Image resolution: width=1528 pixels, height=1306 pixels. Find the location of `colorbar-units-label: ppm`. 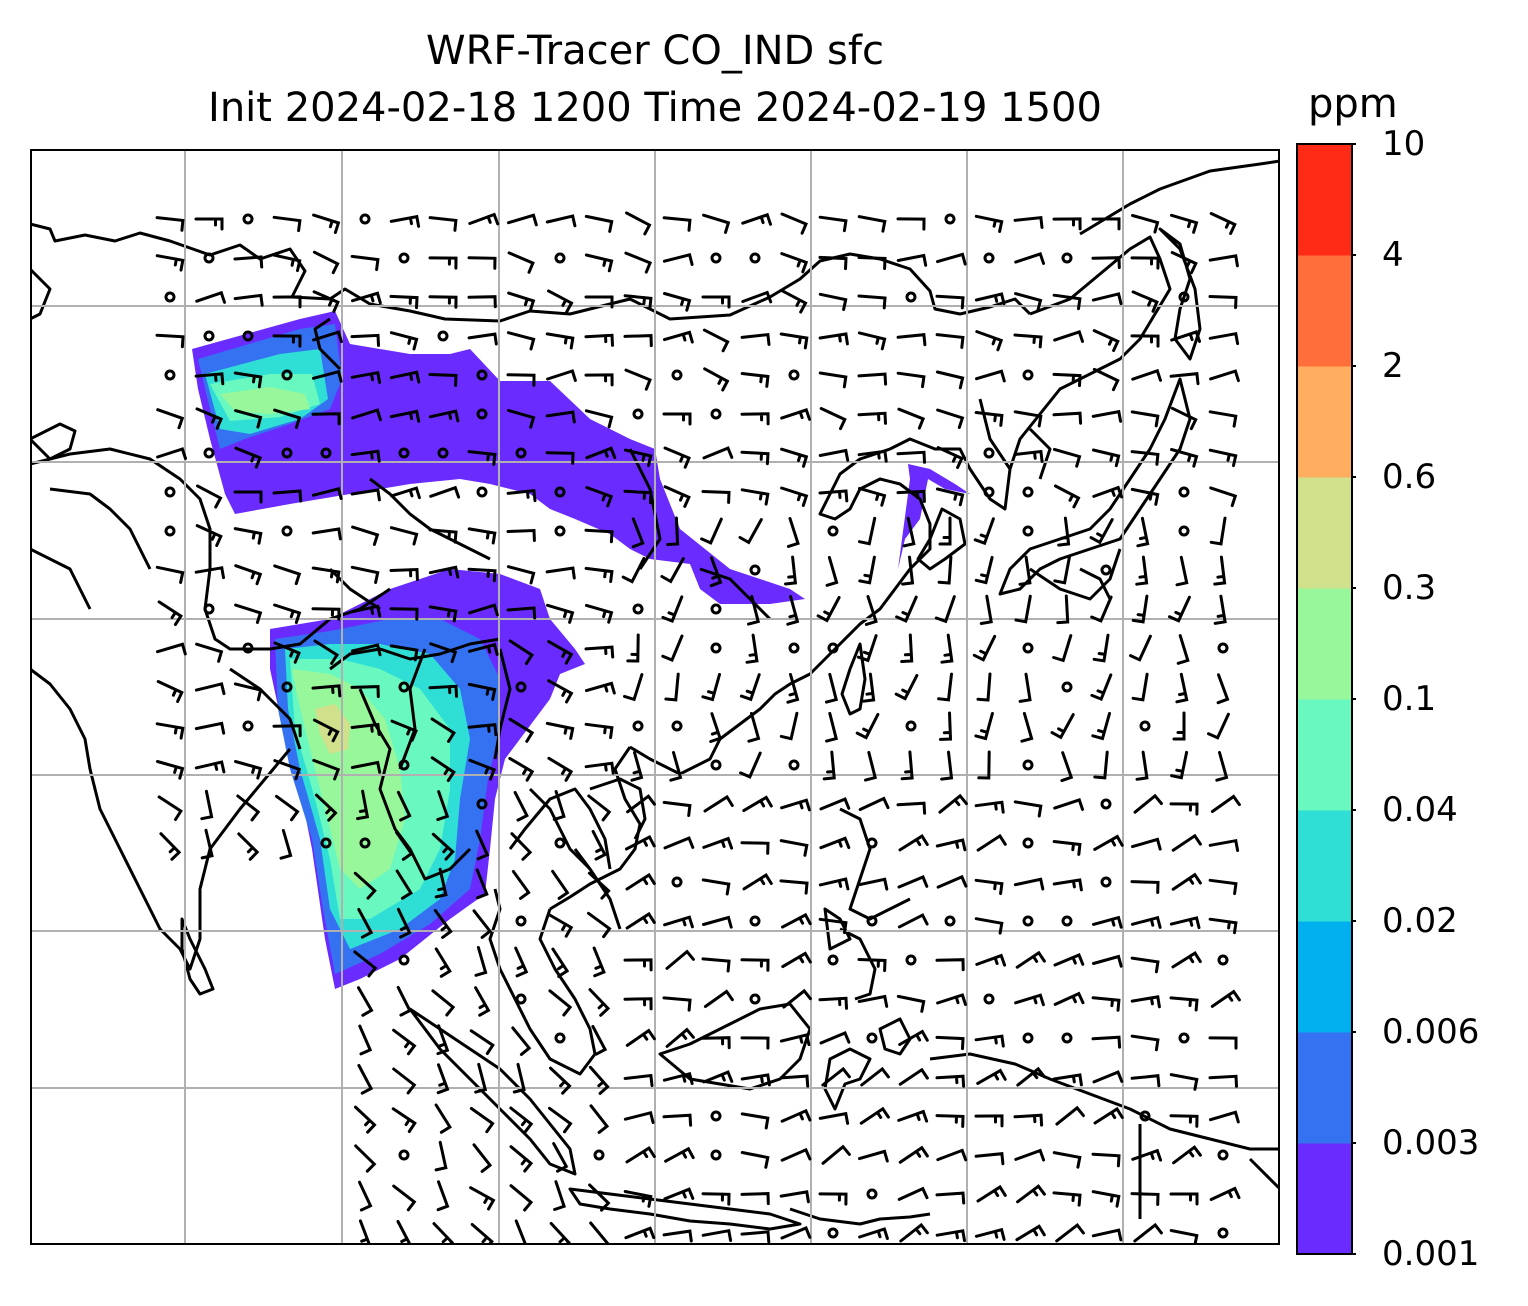

colorbar-units-label: ppm is located at coordinates (1353, 104).